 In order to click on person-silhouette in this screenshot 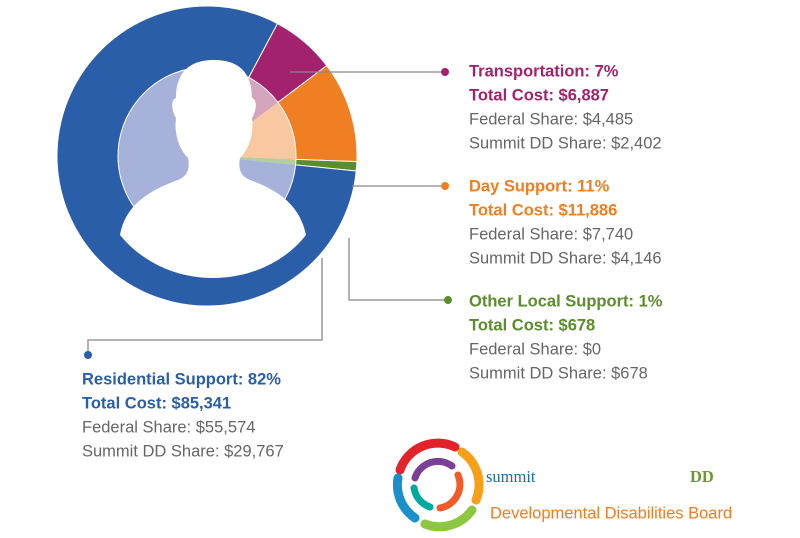, I will do `click(213, 169)`.